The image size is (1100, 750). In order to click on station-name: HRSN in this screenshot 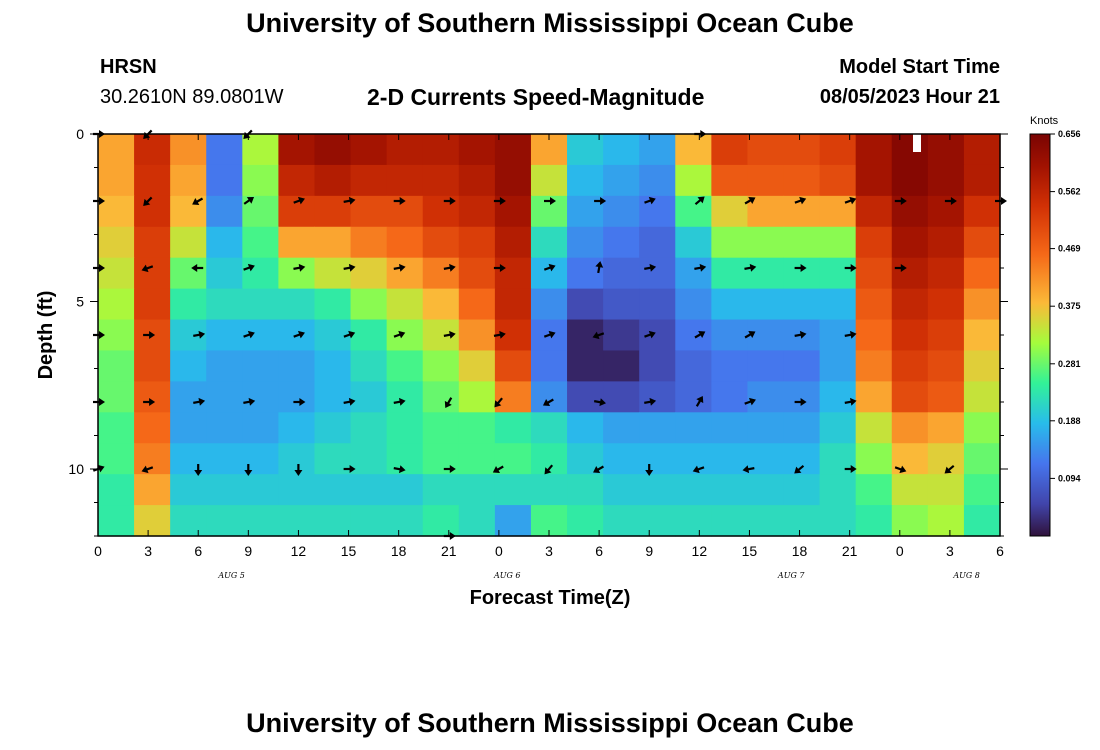, I will do `click(128, 67)`.